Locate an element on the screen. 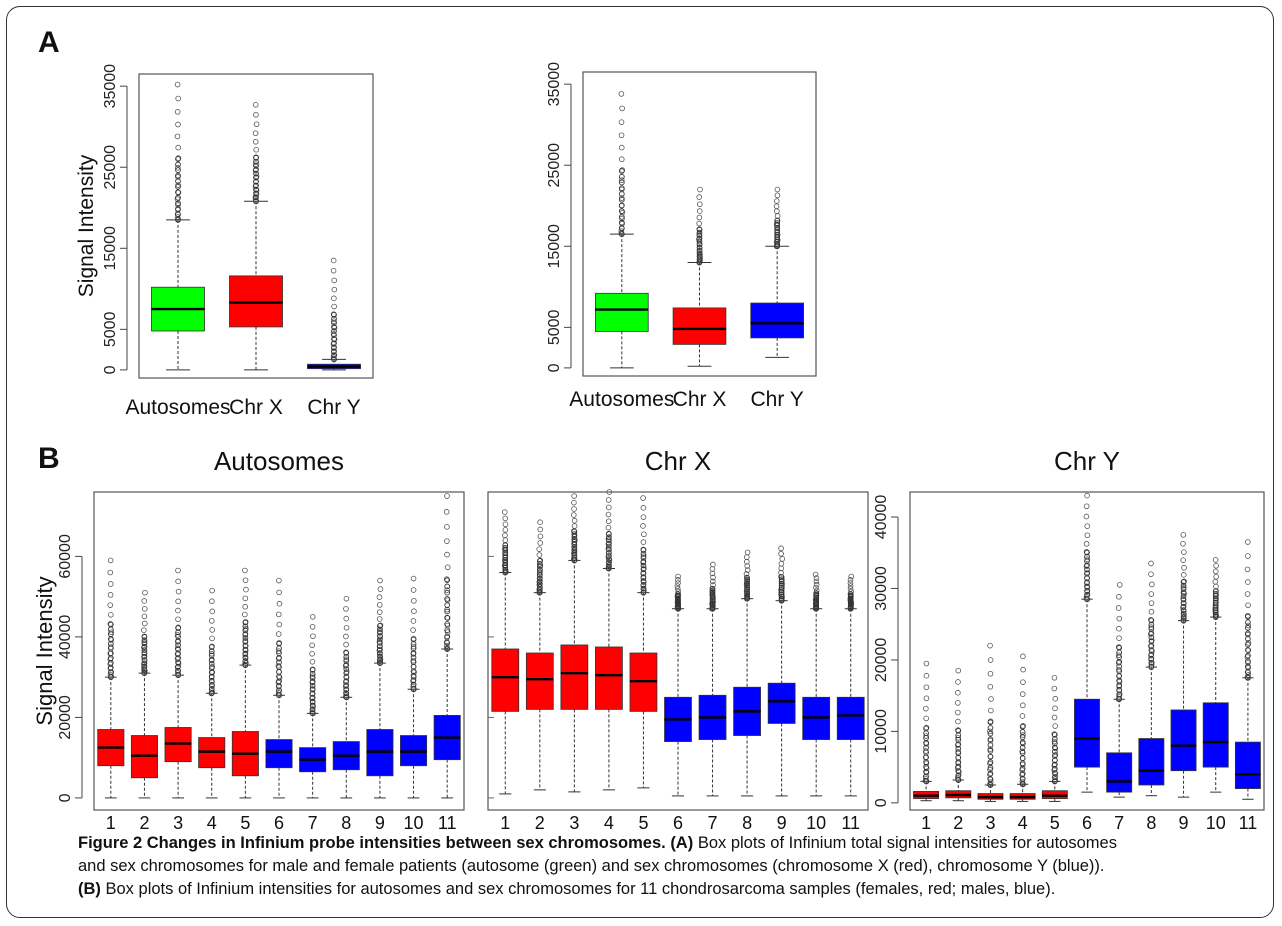 This screenshot has width=1282, height=926. y-tick-label: 15000 is located at coordinates (110, 248).